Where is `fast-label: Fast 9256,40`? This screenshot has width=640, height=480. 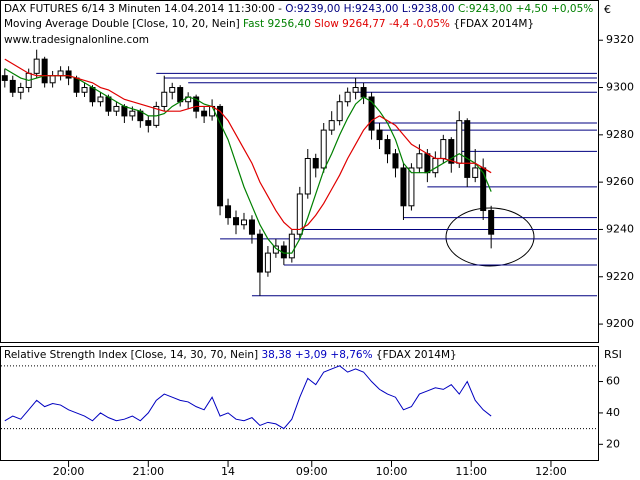
fast-label: Fast 9256,40 is located at coordinates (277, 24).